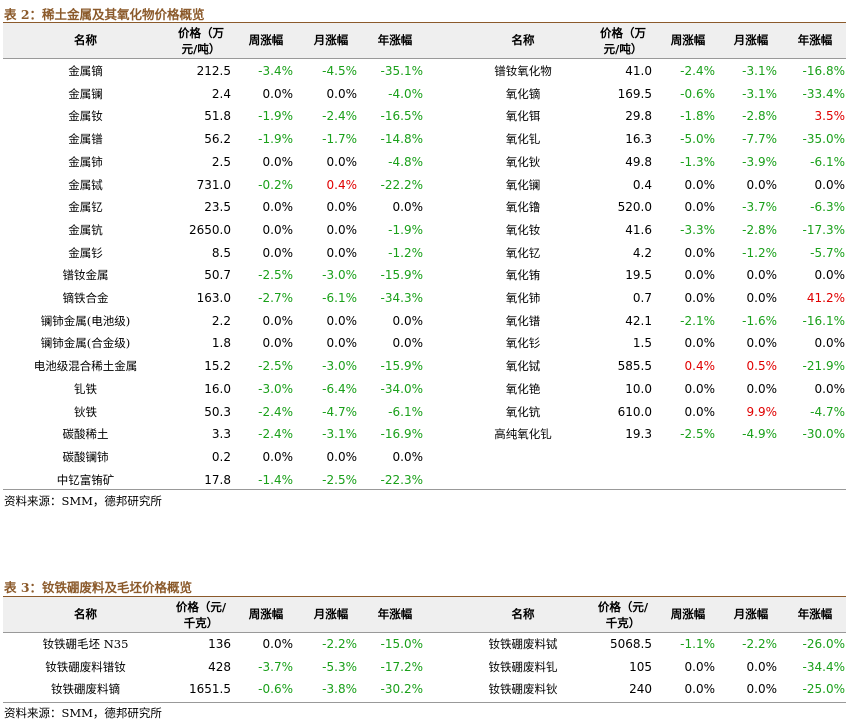  What do you see at coordinates (221, 456) in the screenshot?
I see `row-price: 0.2` at bounding box center [221, 456].